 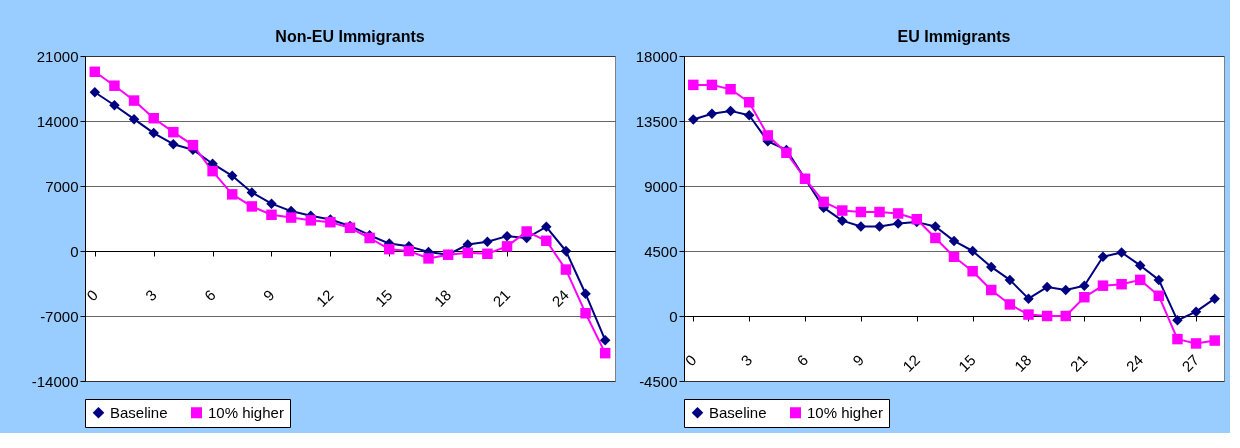 What do you see at coordinates (858, 360) in the screenshot?
I see `x-tick-label: 9` at bounding box center [858, 360].